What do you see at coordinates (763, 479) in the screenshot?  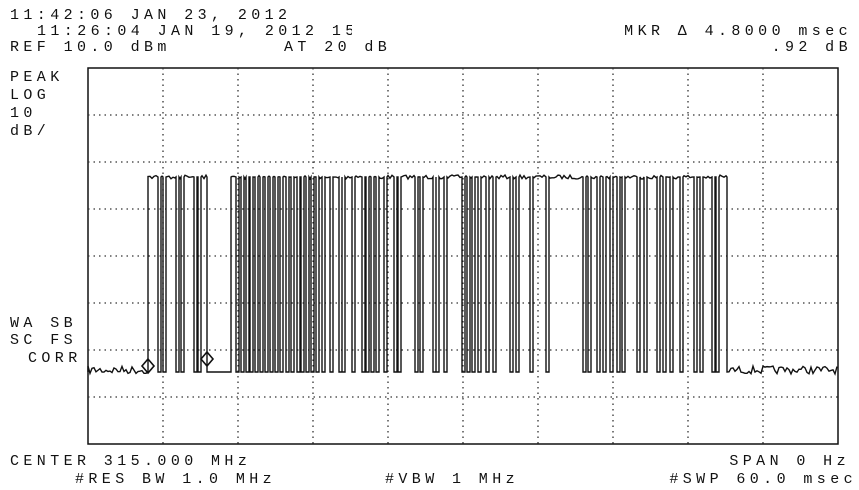 I see `sweep: #SWP 60.0 msec` at bounding box center [763, 479].